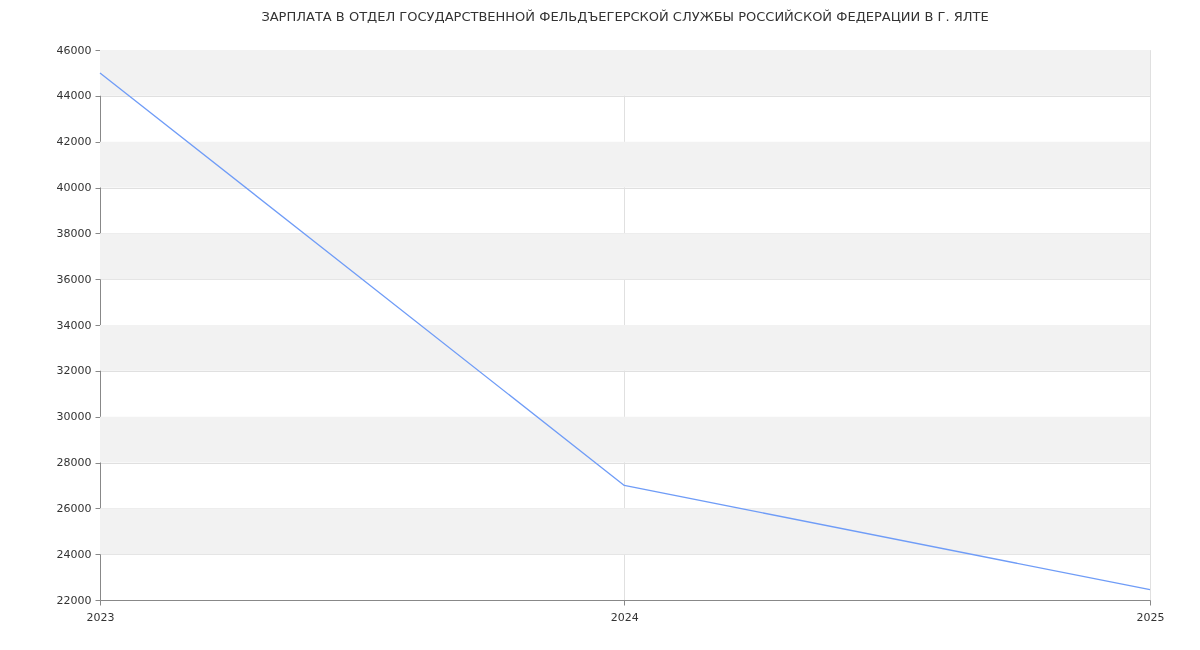  I want to click on y-tick-label: 28000, so click(74, 462).